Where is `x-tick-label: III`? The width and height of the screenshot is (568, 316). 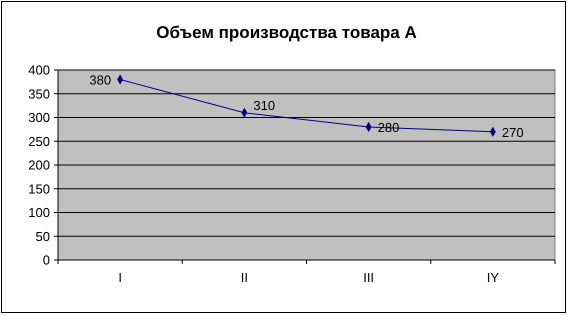 x-tick-label: III is located at coordinates (368, 277).